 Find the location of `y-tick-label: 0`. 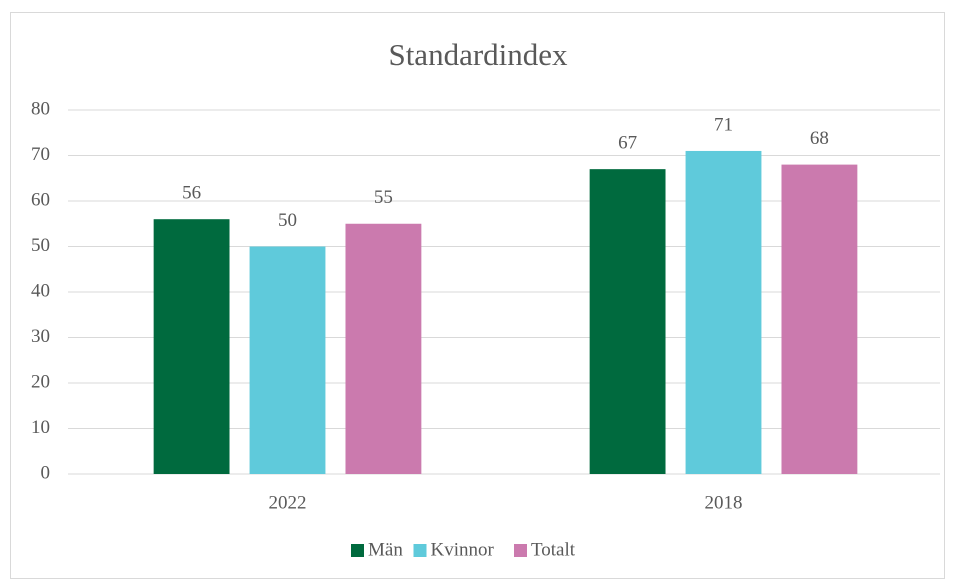

y-tick-label: 0 is located at coordinates (46, 472).